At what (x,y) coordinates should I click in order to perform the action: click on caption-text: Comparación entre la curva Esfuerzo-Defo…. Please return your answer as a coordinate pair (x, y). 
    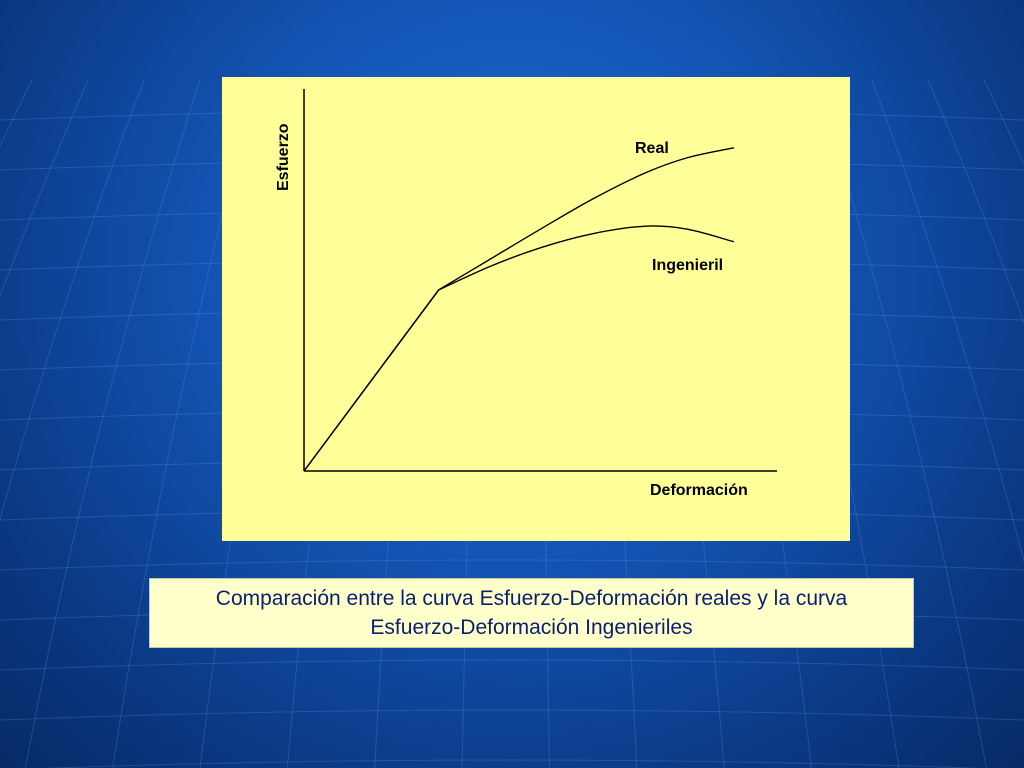
    Looking at the image, I should click on (531, 613).